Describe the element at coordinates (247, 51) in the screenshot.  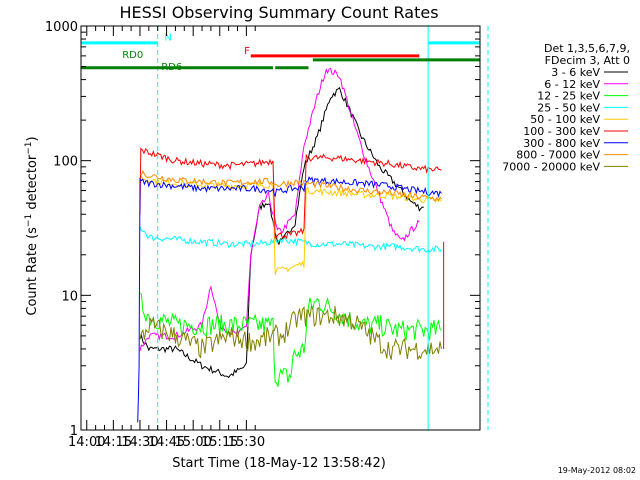
I see `annotation-label-2: F` at that location.